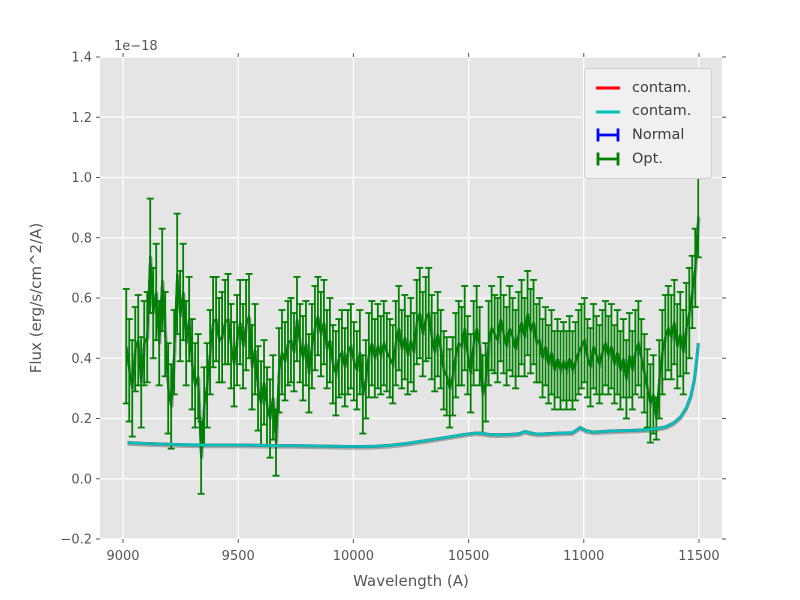 The height and width of the screenshot is (600, 800). Describe the element at coordinates (608, 88) in the screenshot. I see `red-line-sample-icon` at that location.